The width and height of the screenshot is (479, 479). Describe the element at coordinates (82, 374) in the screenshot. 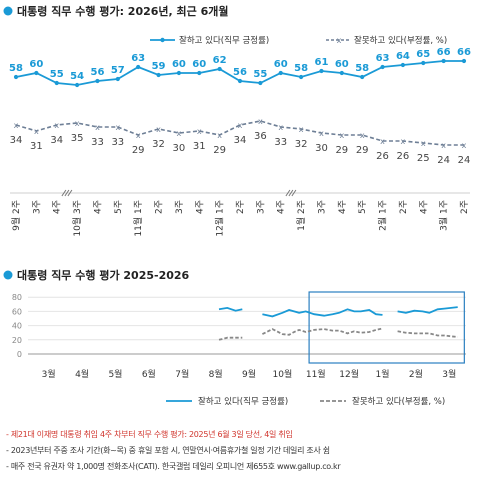

I see `month-tick-label: 4월` at that location.